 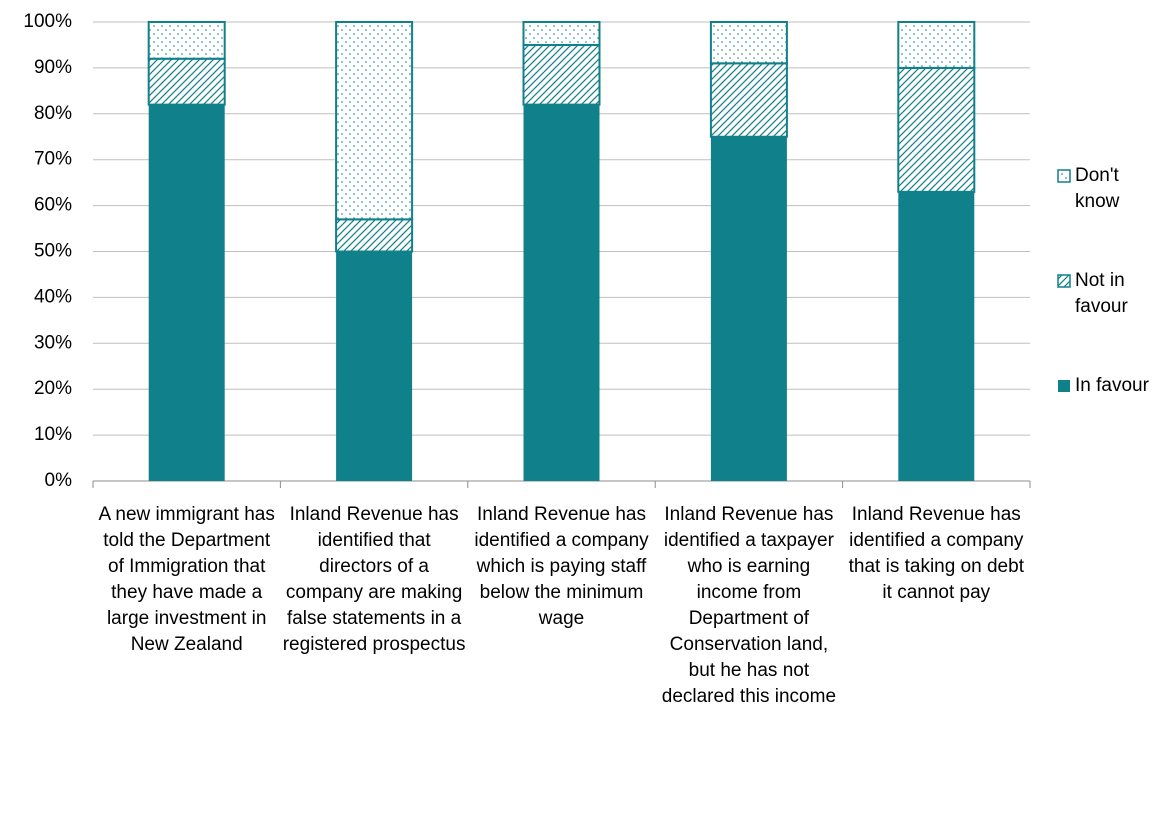 I want to click on y-tick-label: 50%, so click(x=53, y=251).